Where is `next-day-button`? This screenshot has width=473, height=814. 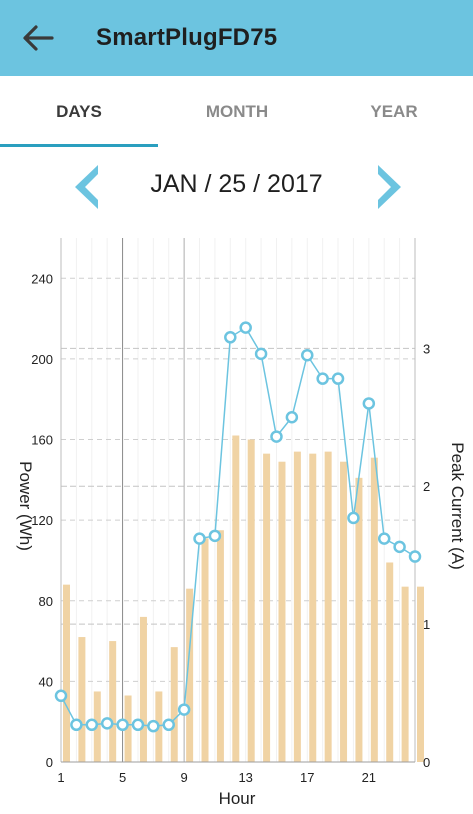 next-day-button is located at coordinates (390, 187).